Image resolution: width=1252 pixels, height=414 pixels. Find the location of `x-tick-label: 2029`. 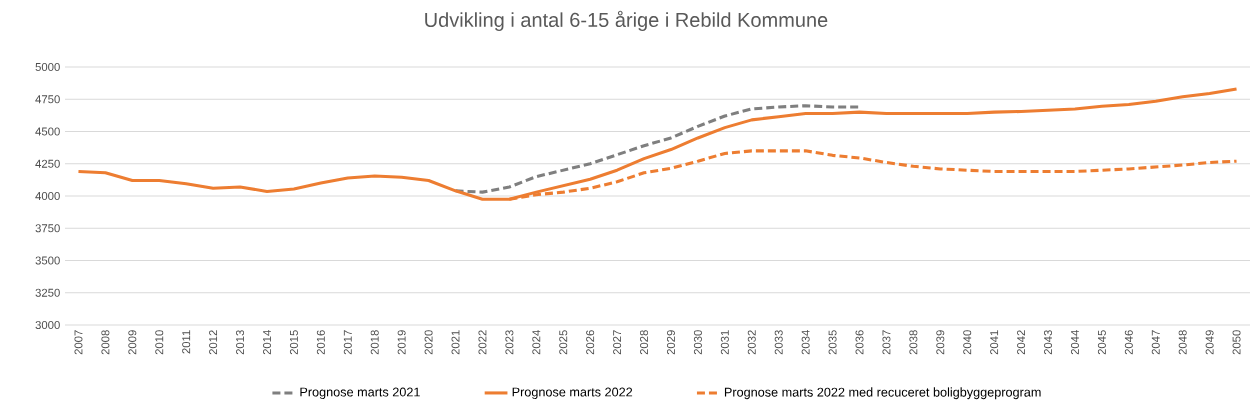

x-tick-label: 2029 is located at coordinates (670, 342).